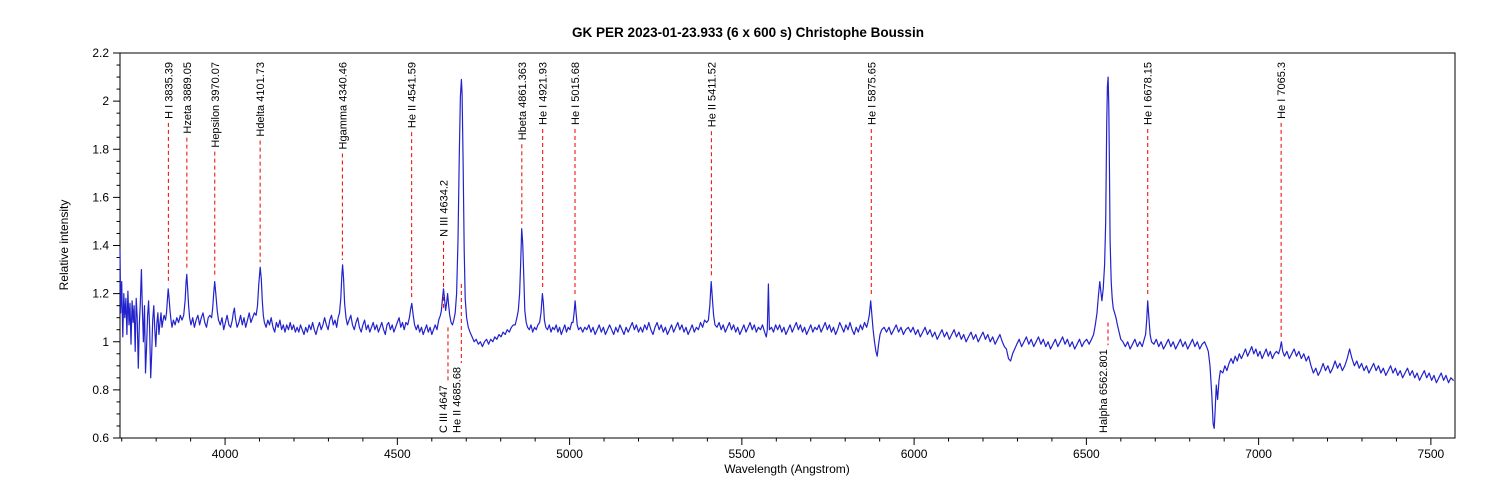 The width and height of the screenshot is (1500, 500). I want to click on line-annotation: N III 4634.2, so click(445, 244).